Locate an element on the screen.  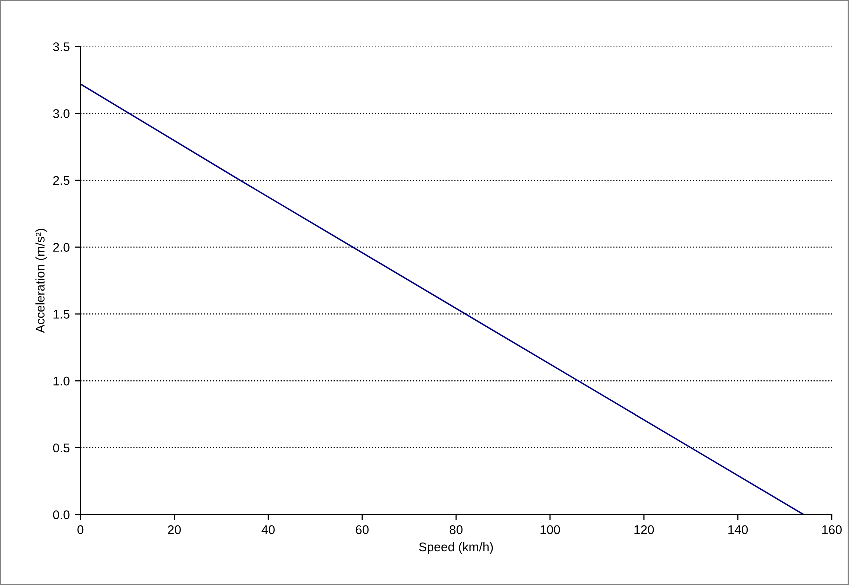
x-tick-label: 40 is located at coordinates (268, 530).